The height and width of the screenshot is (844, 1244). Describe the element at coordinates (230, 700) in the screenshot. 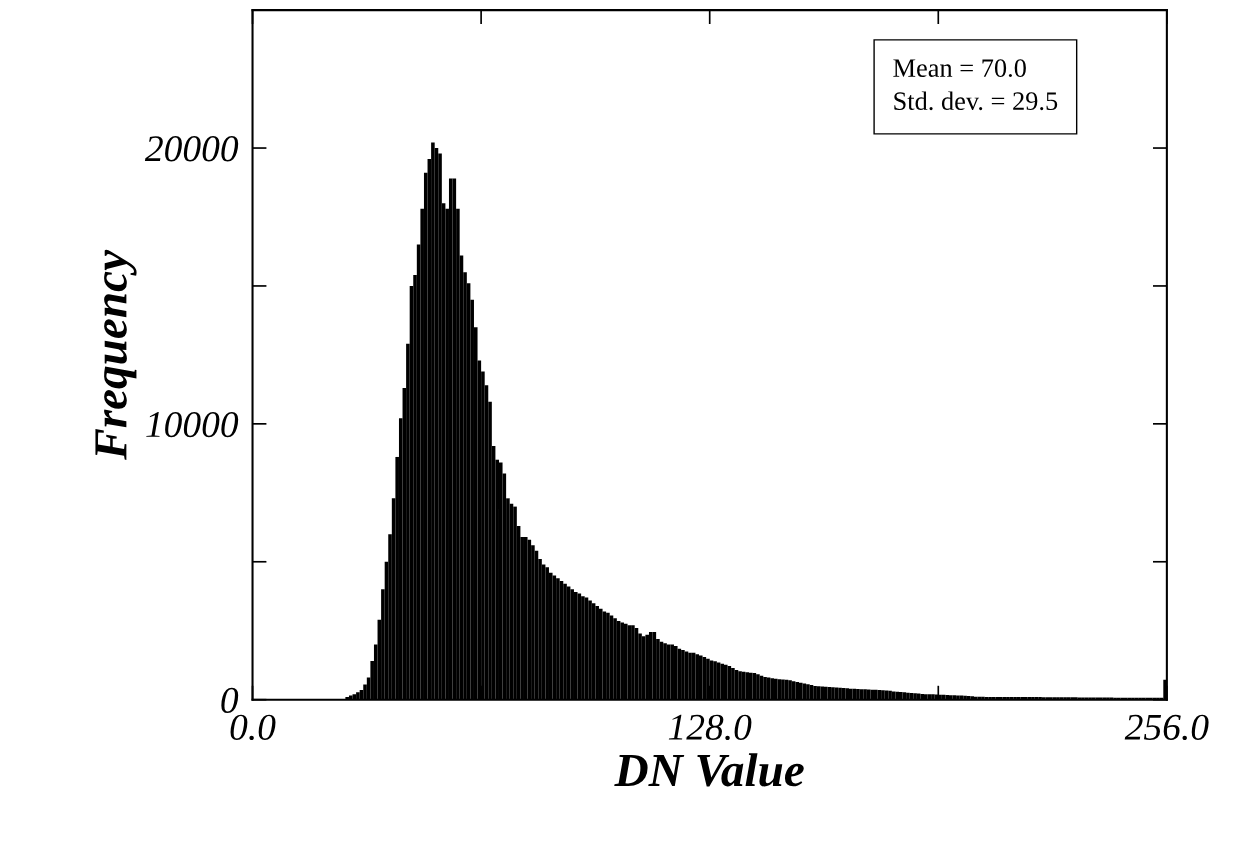

I see `y-tick-label: 0` at that location.